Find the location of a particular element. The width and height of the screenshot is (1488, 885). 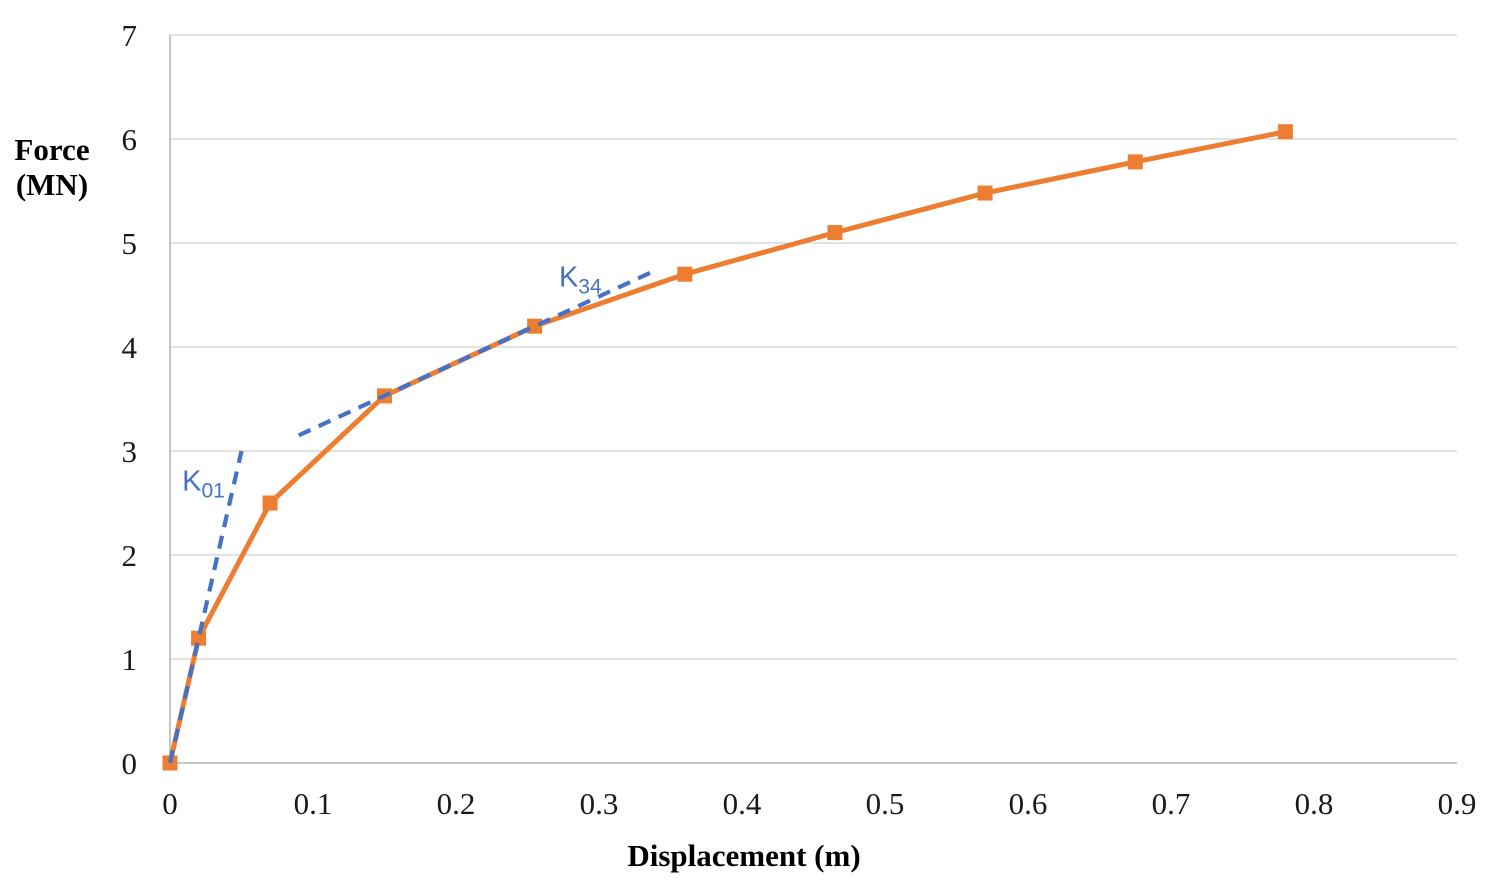

x-tick-label-0: 0 is located at coordinates (170, 803).